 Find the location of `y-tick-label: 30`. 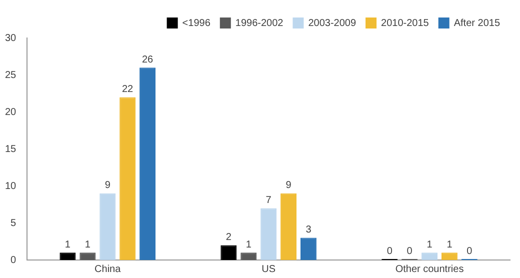

y-tick-label: 30 is located at coordinates (11, 38).